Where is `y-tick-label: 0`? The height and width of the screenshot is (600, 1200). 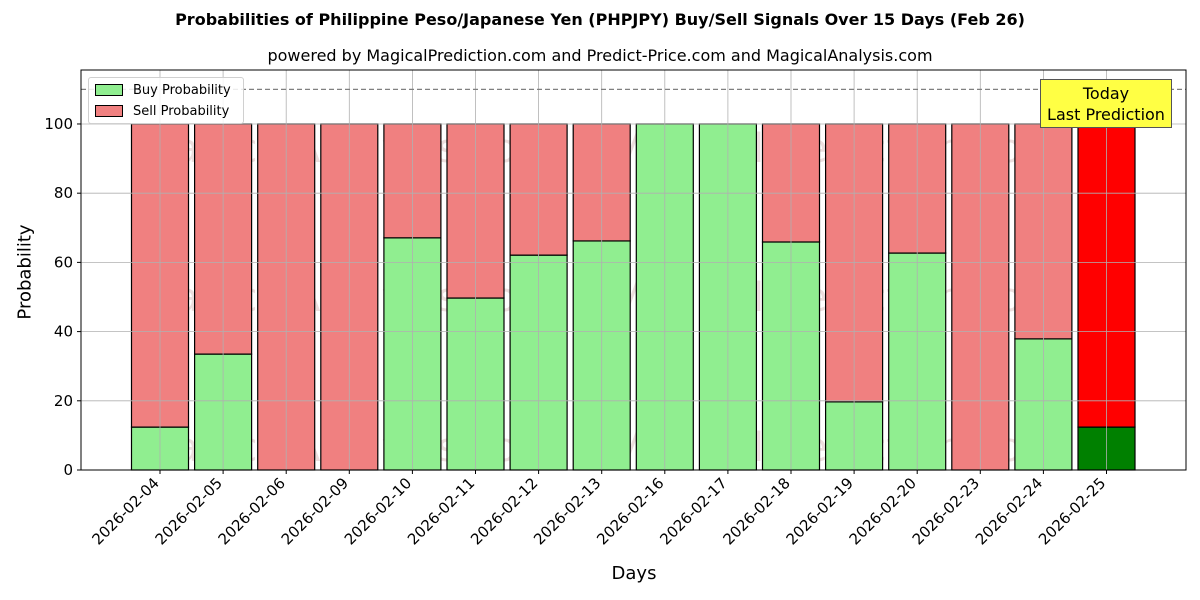
y-tick-label: 0 is located at coordinates (68, 470).